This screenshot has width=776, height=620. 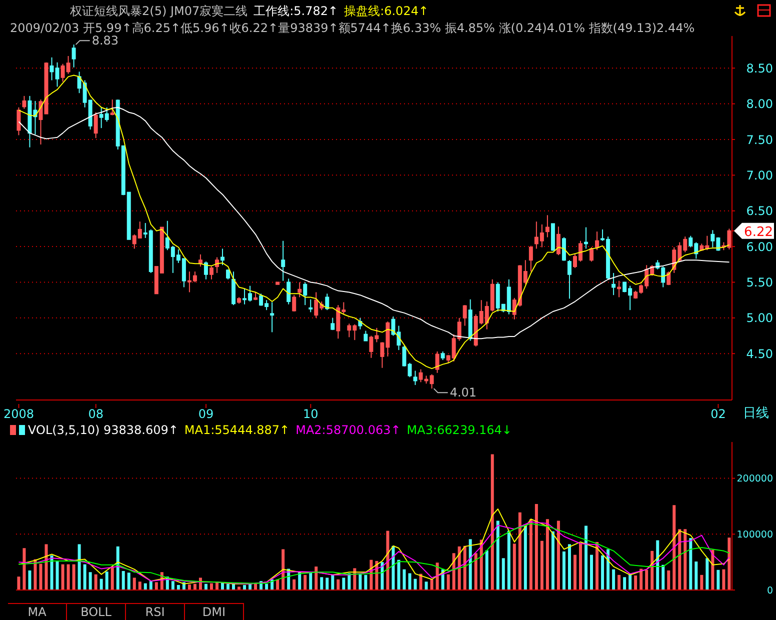 What do you see at coordinates (759, 247) in the screenshot?
I see `y-tick-label: 6.00` at bounding box center [759, 247].